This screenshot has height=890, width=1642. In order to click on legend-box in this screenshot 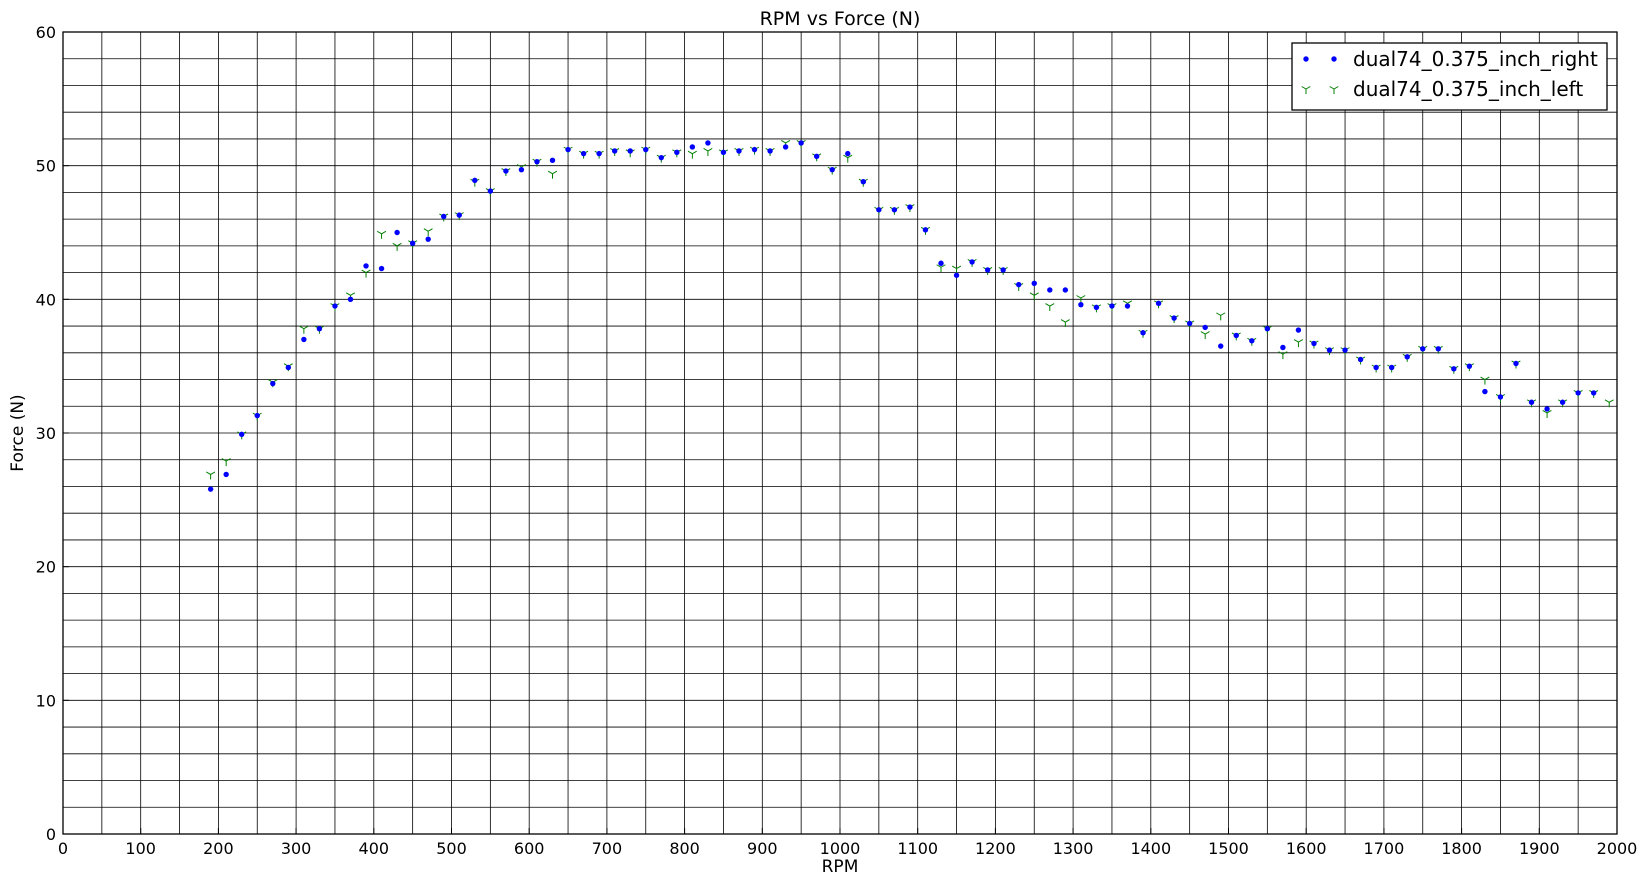, I will do `click(1449, 76)`.